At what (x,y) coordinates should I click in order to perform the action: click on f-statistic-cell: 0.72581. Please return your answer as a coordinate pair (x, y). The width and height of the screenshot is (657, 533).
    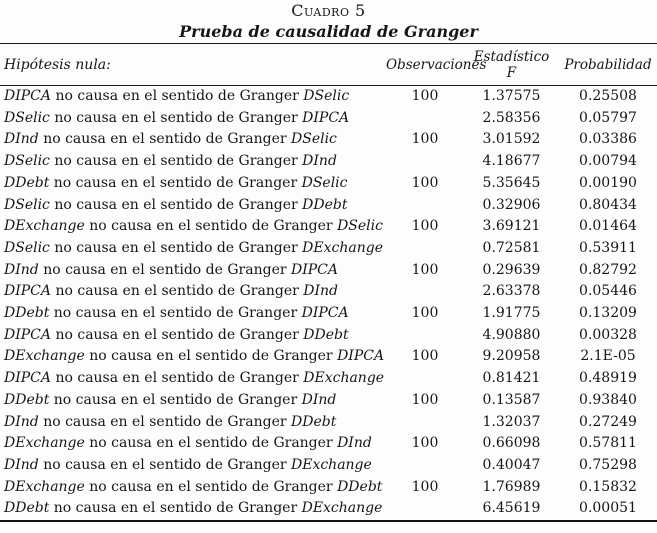
    Looking at the image, I should click on (511, 247).